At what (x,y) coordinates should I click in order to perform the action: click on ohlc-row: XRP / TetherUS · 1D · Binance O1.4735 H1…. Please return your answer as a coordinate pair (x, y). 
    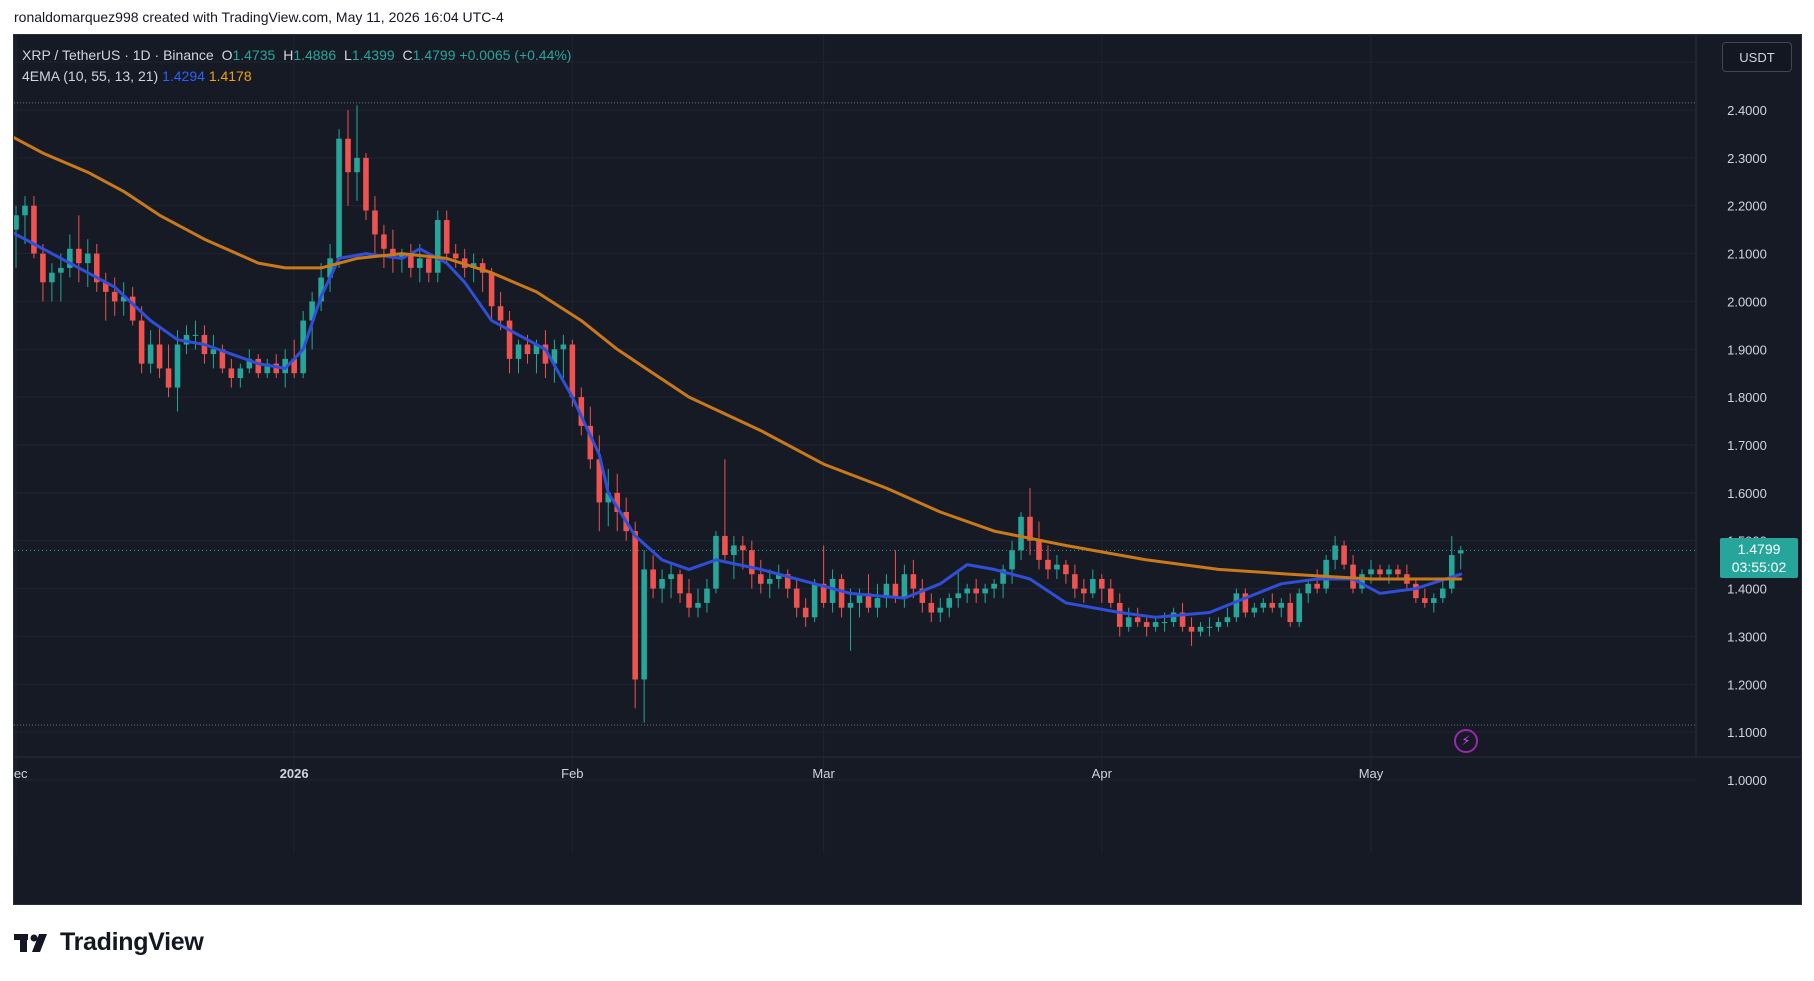
    Looking at the image, I should click on (296, 55).